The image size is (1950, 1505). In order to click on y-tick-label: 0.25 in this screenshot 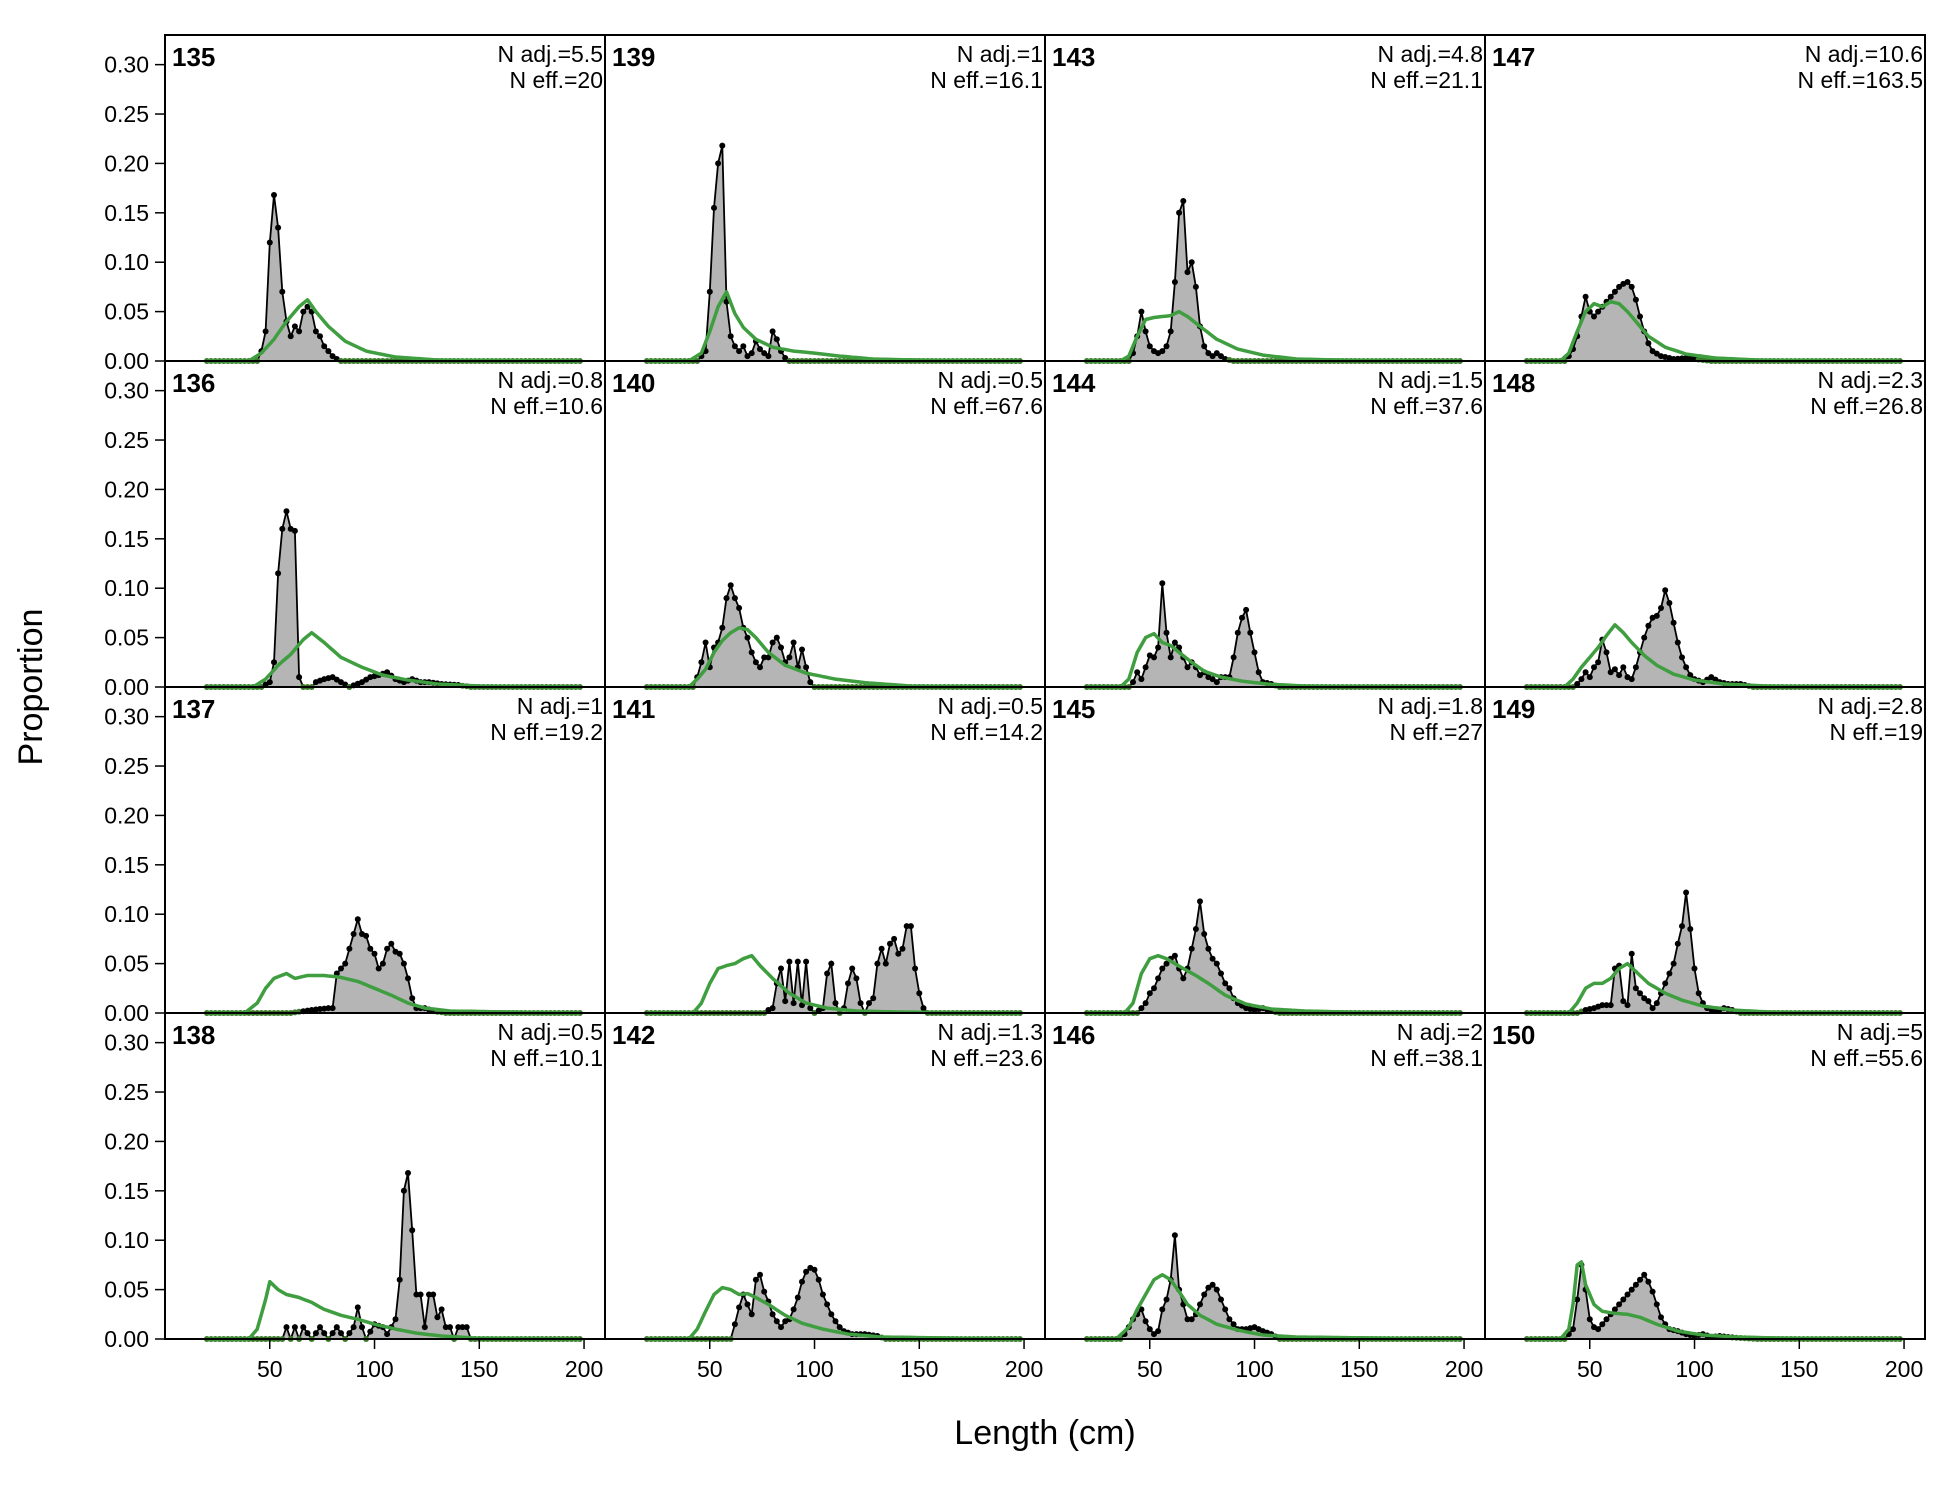, I will do `click(126, 440)`.